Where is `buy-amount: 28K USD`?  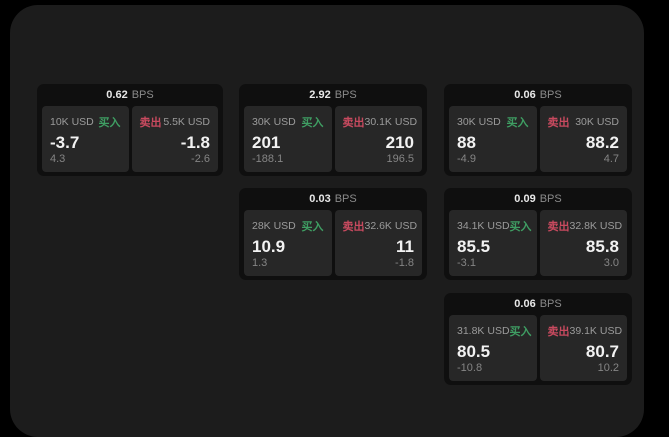
buy-amount: 28K USD is located at coordinates (274, 226).